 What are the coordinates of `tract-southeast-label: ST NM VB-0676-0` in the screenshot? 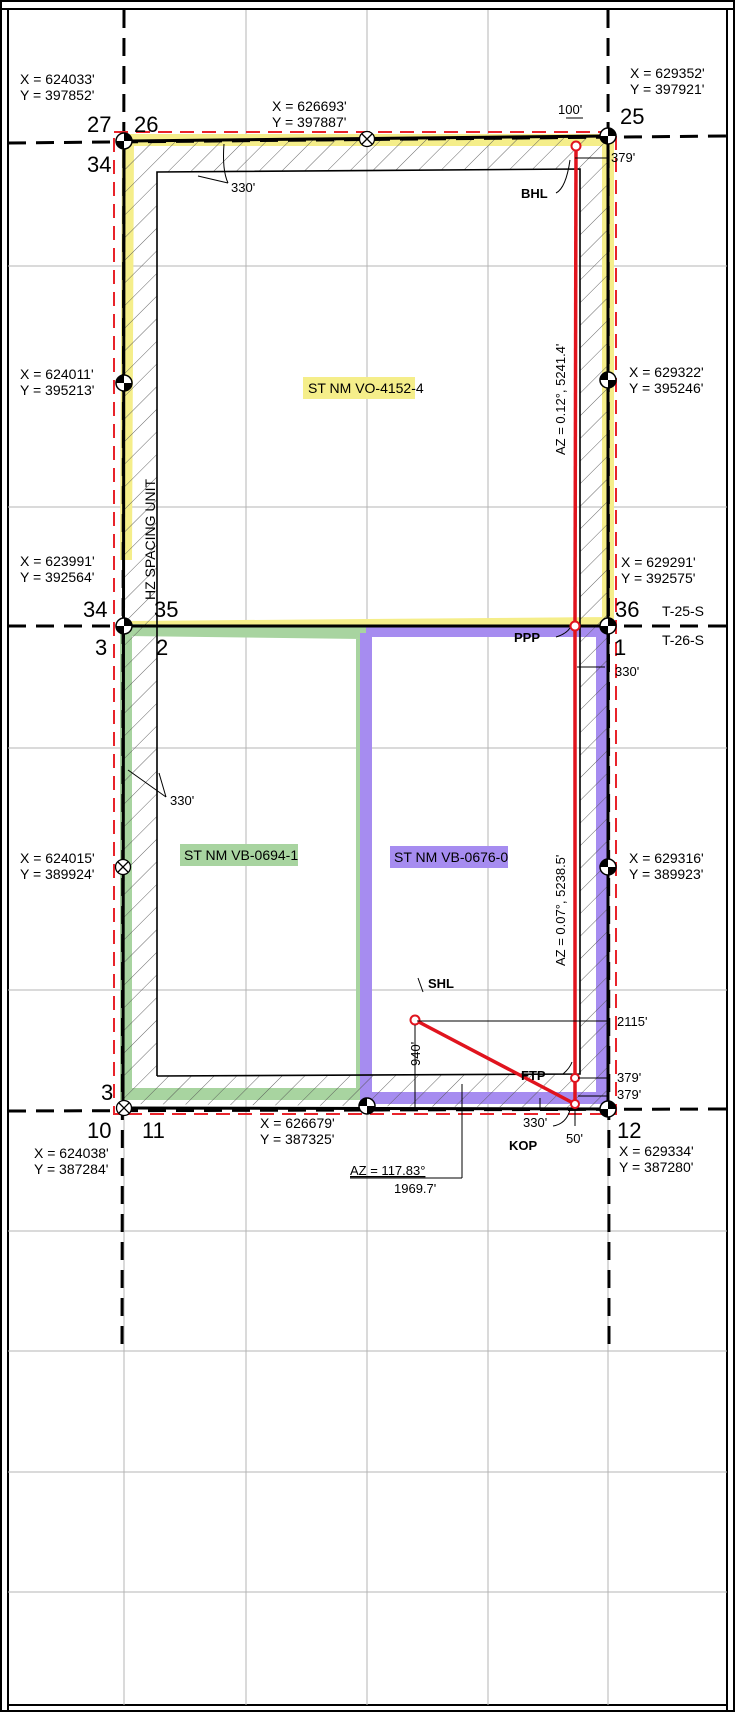 It's located at (451, 857).